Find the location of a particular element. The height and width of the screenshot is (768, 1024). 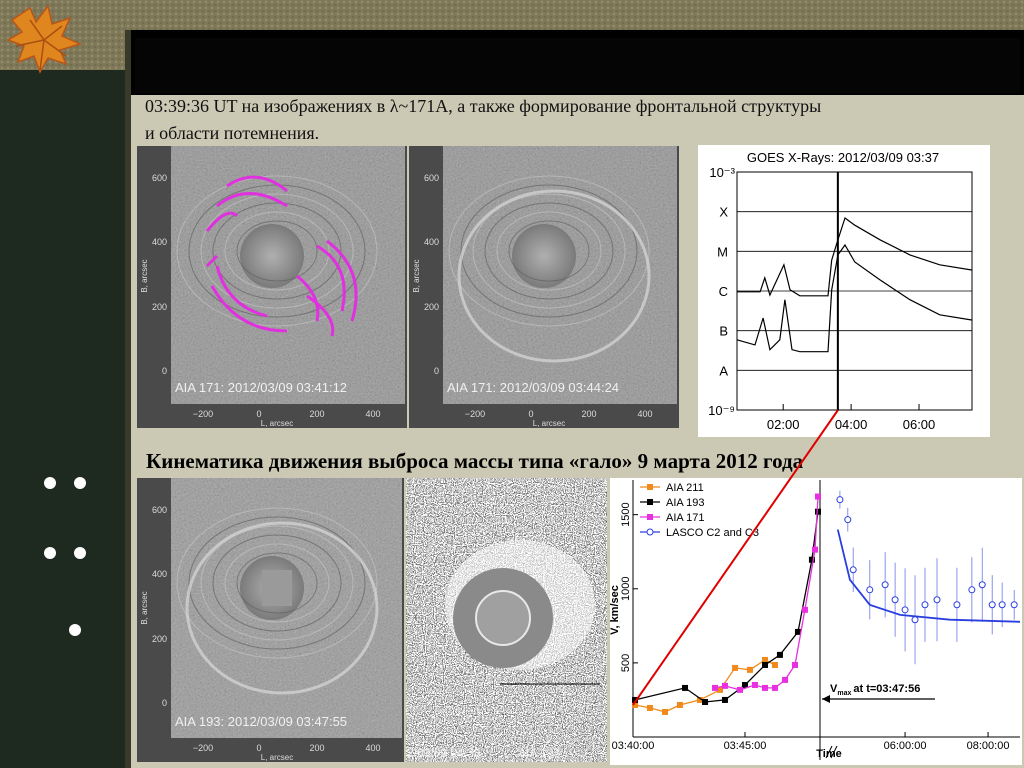

y-tick-label: 1000 is located at coordinates (626, 589).